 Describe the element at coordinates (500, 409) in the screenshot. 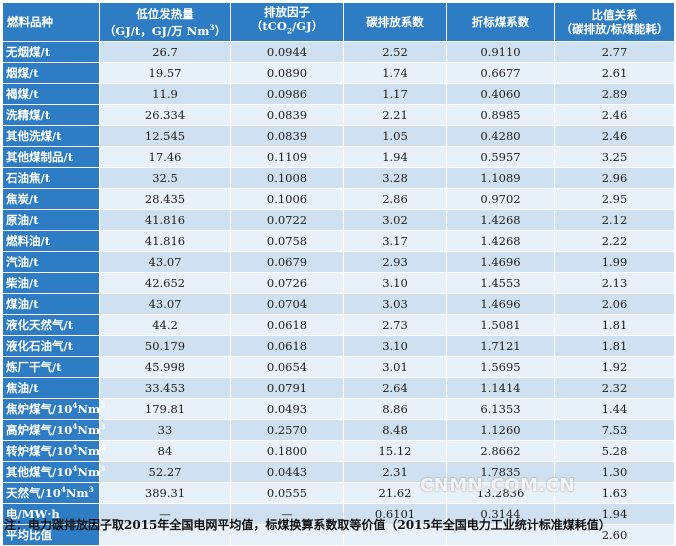

I see `coal-cell: 6.1353` at that location.